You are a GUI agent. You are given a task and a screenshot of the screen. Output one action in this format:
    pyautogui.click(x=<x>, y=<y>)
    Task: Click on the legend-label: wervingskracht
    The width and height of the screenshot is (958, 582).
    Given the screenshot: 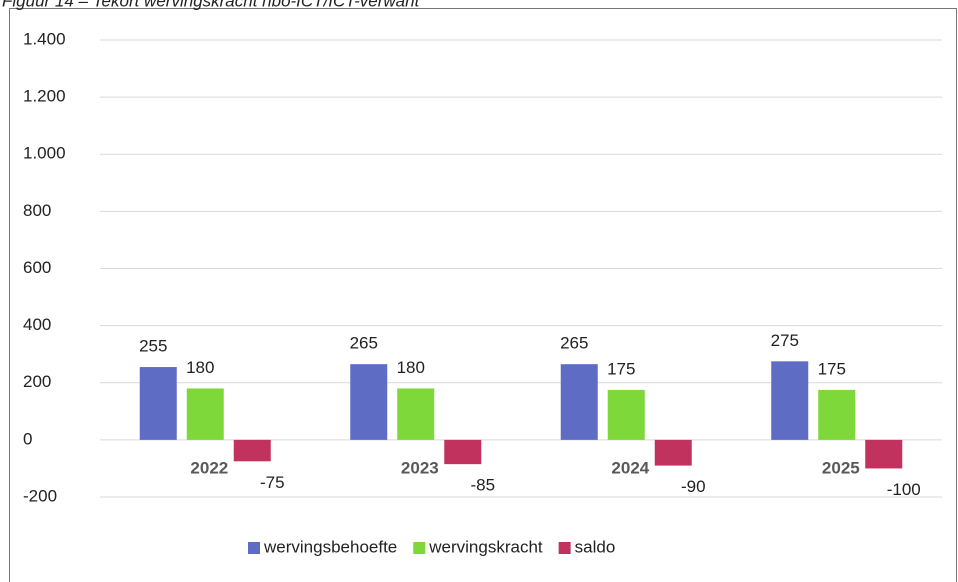 What is the action you would take?
    pyautogui.click(x=485, y=546)
    